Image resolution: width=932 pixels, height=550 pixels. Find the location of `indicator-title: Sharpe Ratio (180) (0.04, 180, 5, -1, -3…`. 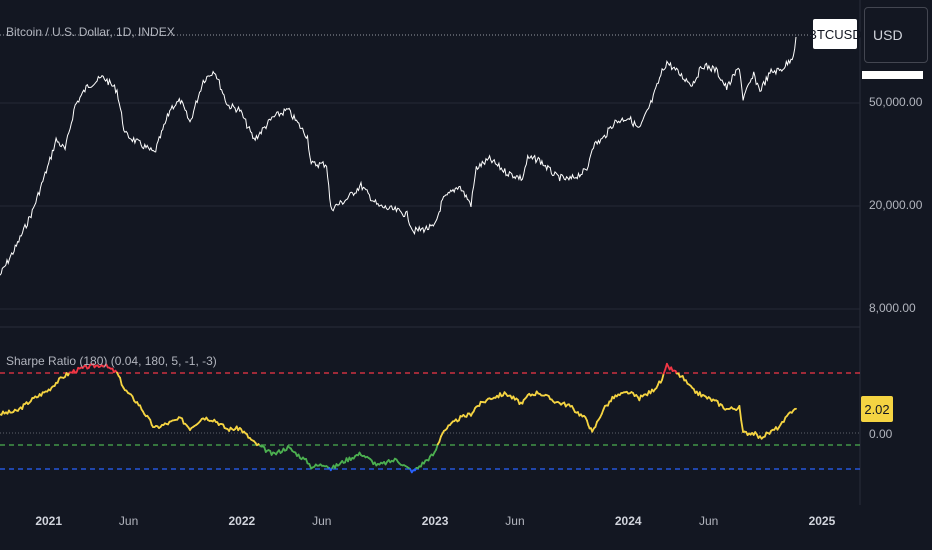

indicator-title: Sharpe Ratio (180) (0.04, 180, 5, -1, -3… is located at coordinates (111, 361).